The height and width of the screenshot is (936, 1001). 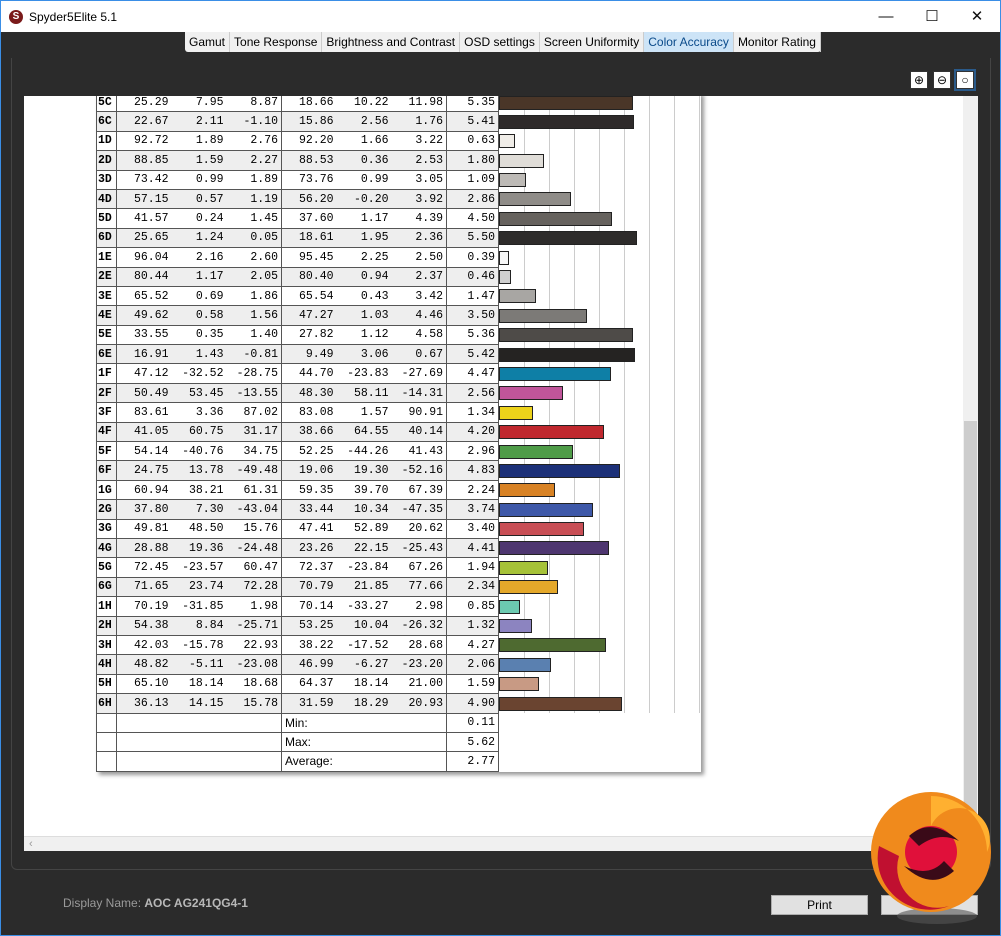 I want to click on patch-id: 1F, so click(x=106, y=373).